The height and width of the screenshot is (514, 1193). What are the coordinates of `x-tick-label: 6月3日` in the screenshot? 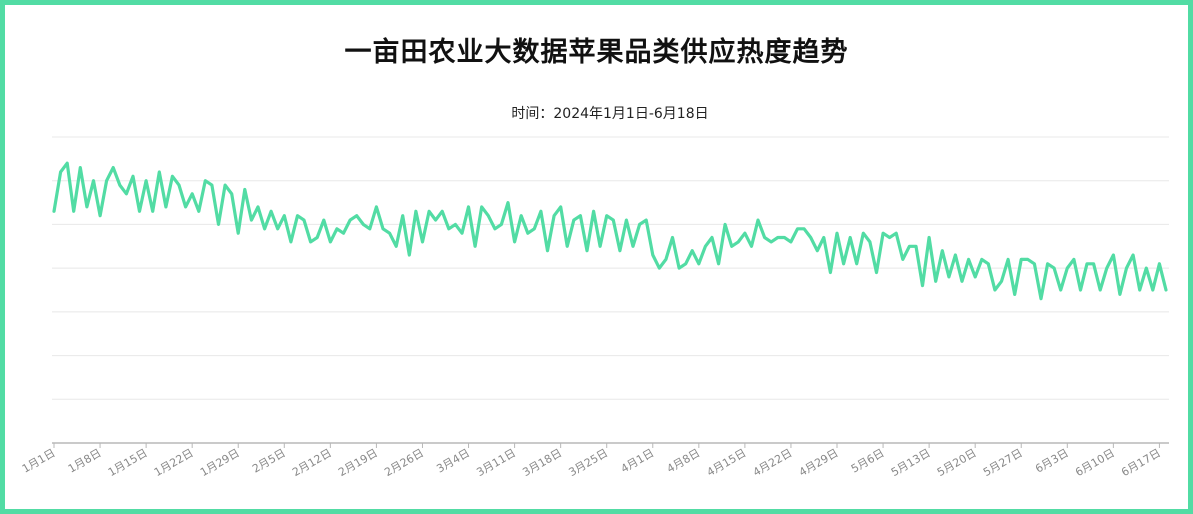 It's located at (1052, 460).